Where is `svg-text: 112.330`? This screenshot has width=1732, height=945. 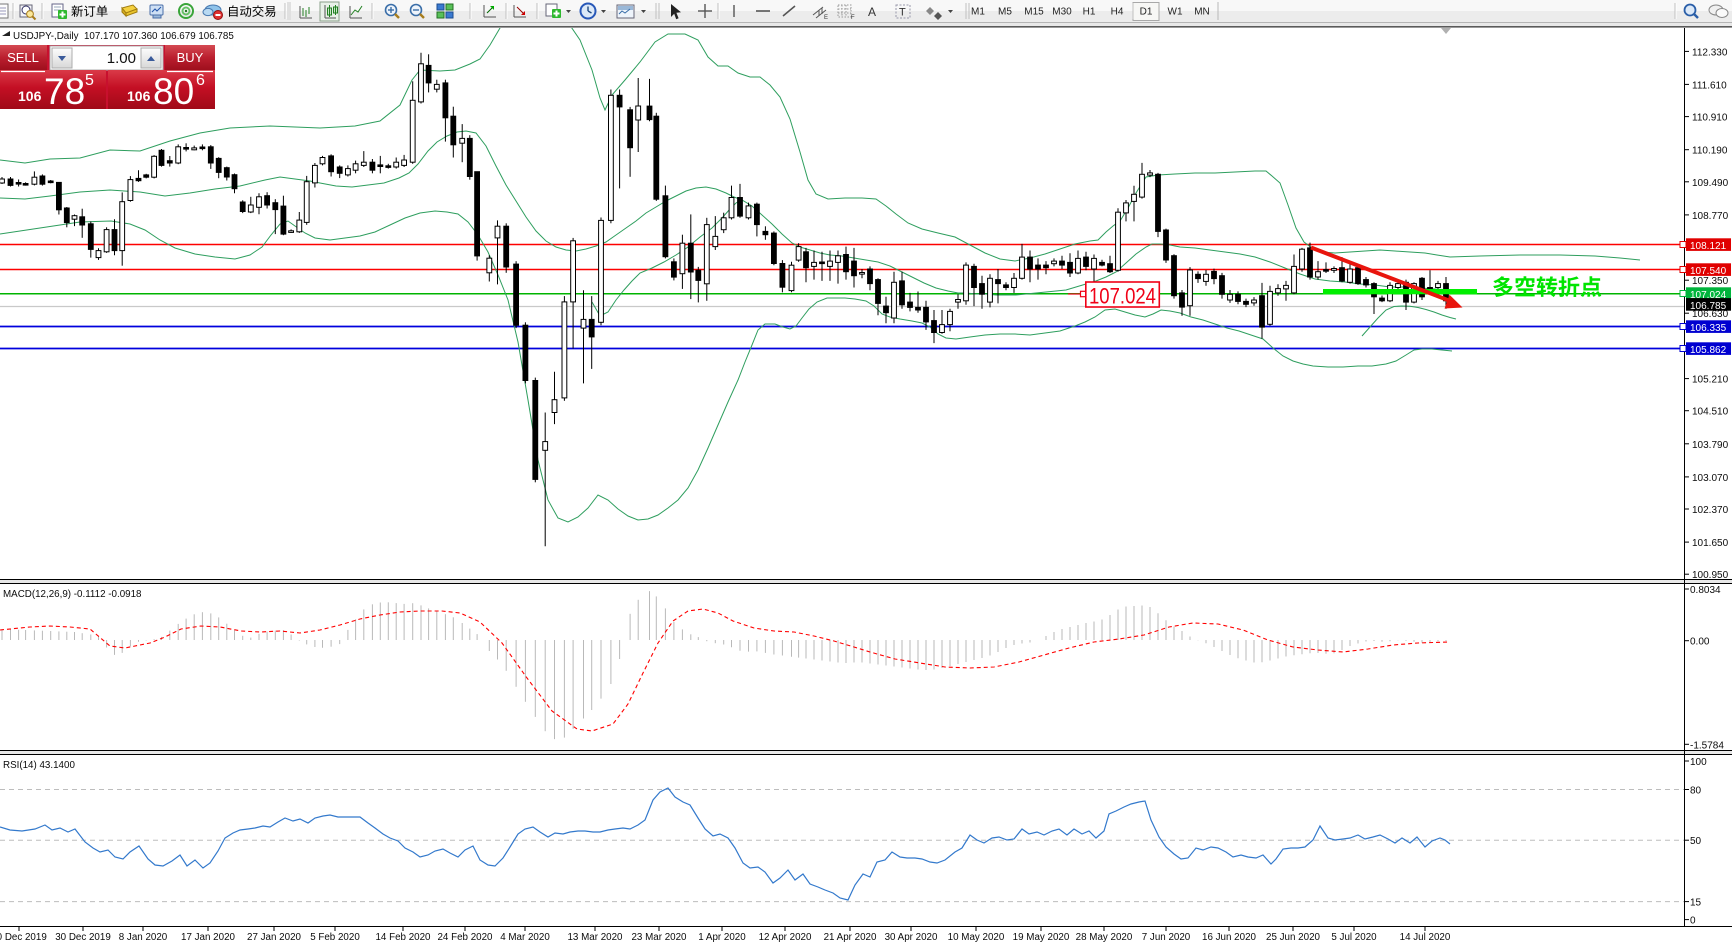 svg-text: 112.330 is located at coordinates (1710, 52).